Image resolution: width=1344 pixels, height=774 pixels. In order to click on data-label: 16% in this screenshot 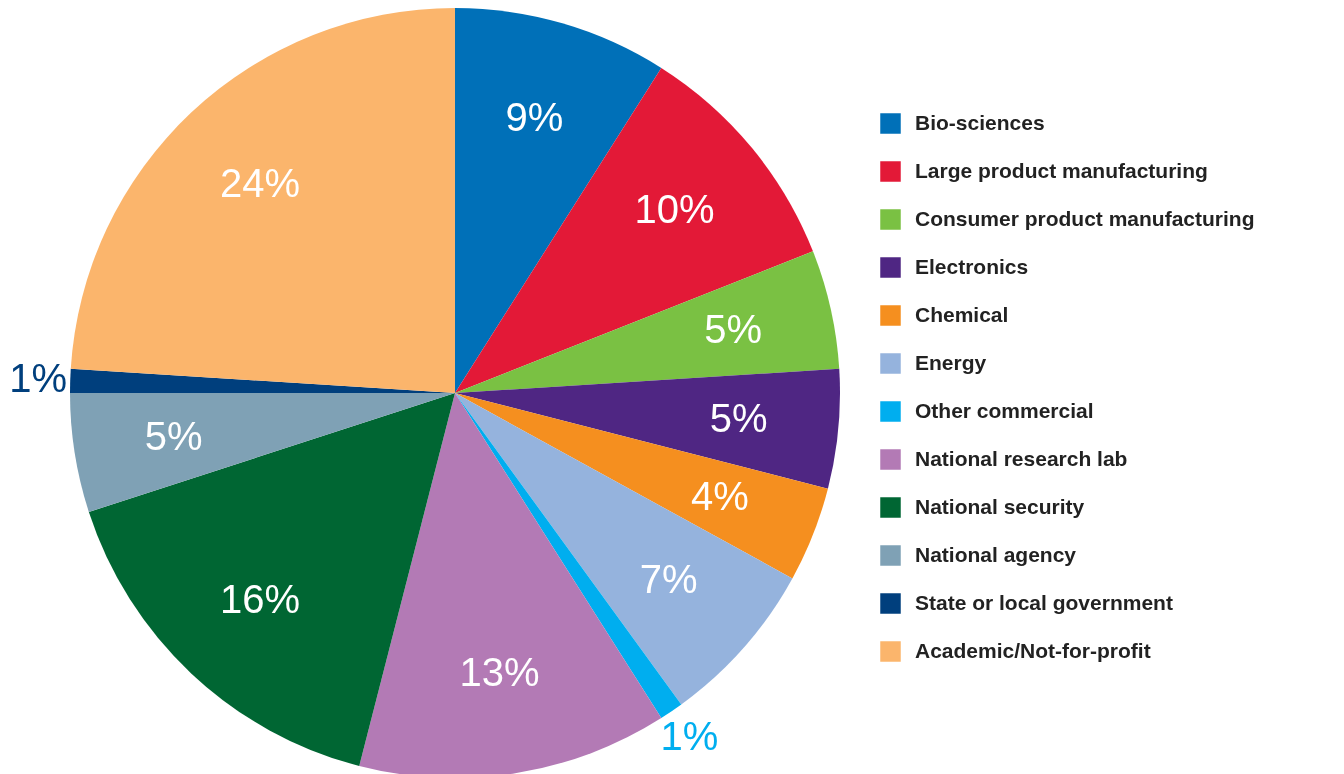, I will do `click(259, 598)`.